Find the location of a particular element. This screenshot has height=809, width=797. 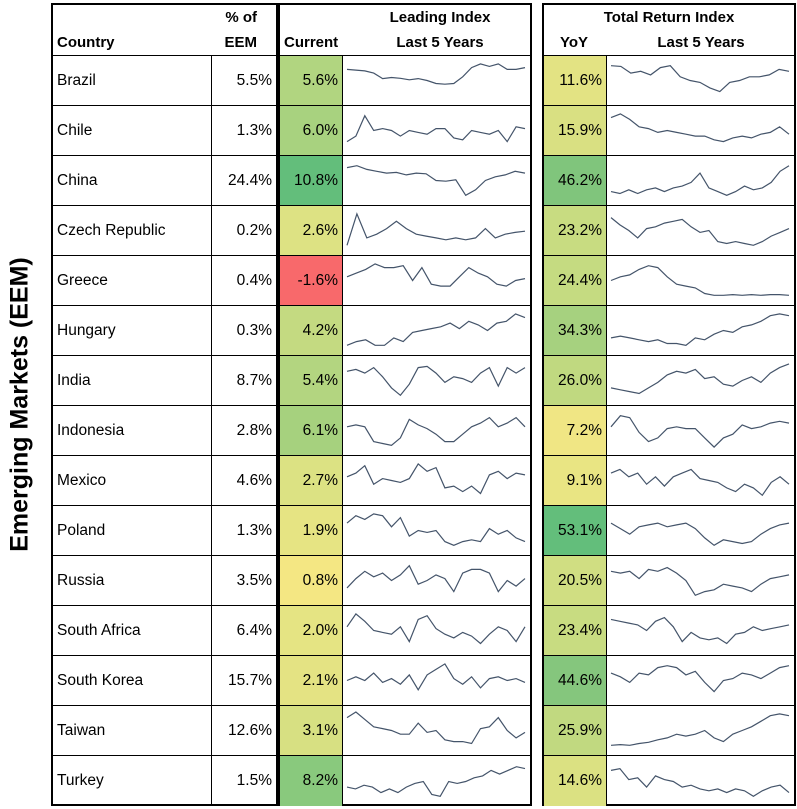

table-row: 2.7% is located at coordinates (405, 481).